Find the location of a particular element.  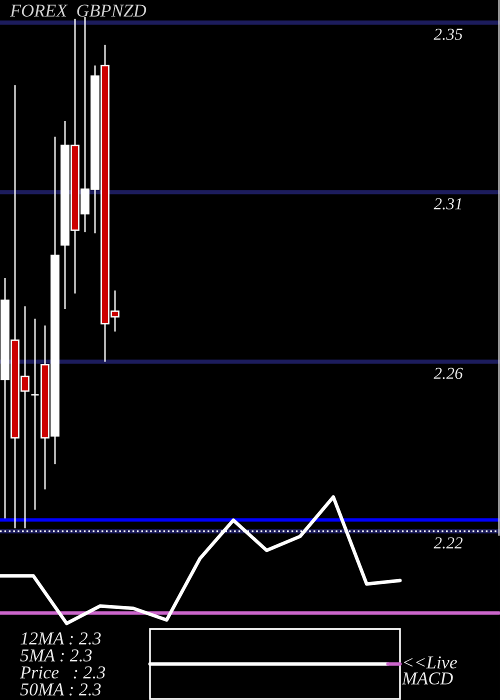

text: <<Live is located at coordinates (431, 662).